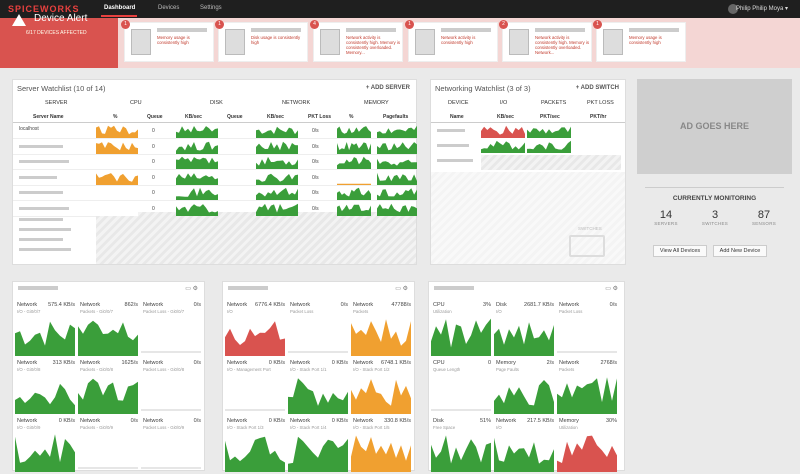 The height and width of the screenshot is (474, 800). I want to click on metric-tile: Memory 2/s Page Faults, so click(525, 388).